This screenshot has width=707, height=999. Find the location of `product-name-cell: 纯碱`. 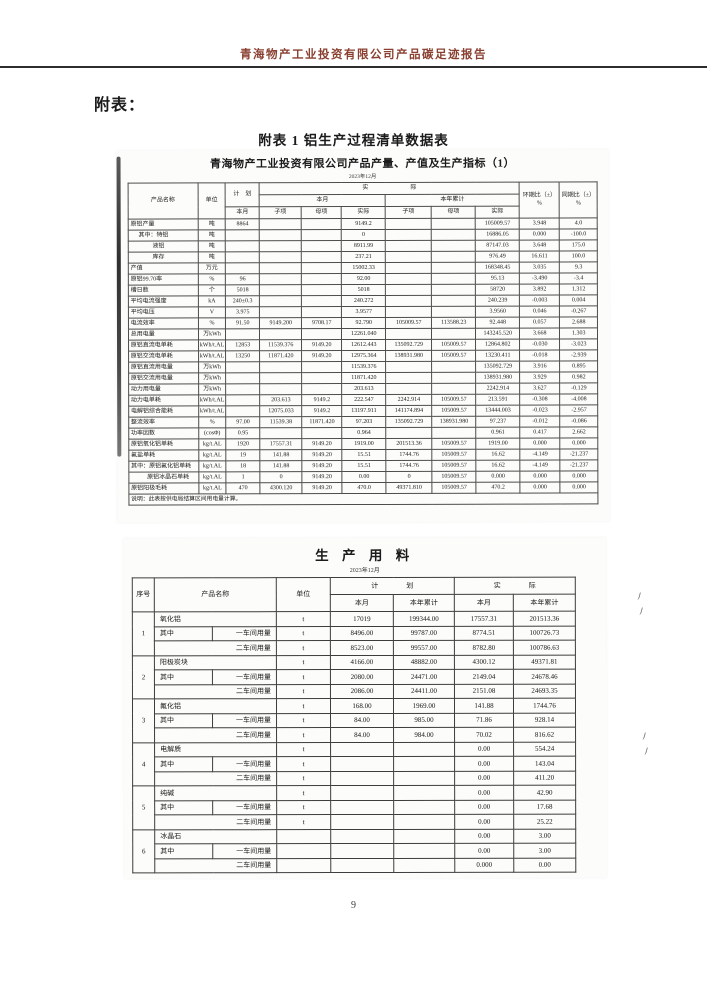

product-name-cell: 纯碱 is located at coordinates (215, 793).